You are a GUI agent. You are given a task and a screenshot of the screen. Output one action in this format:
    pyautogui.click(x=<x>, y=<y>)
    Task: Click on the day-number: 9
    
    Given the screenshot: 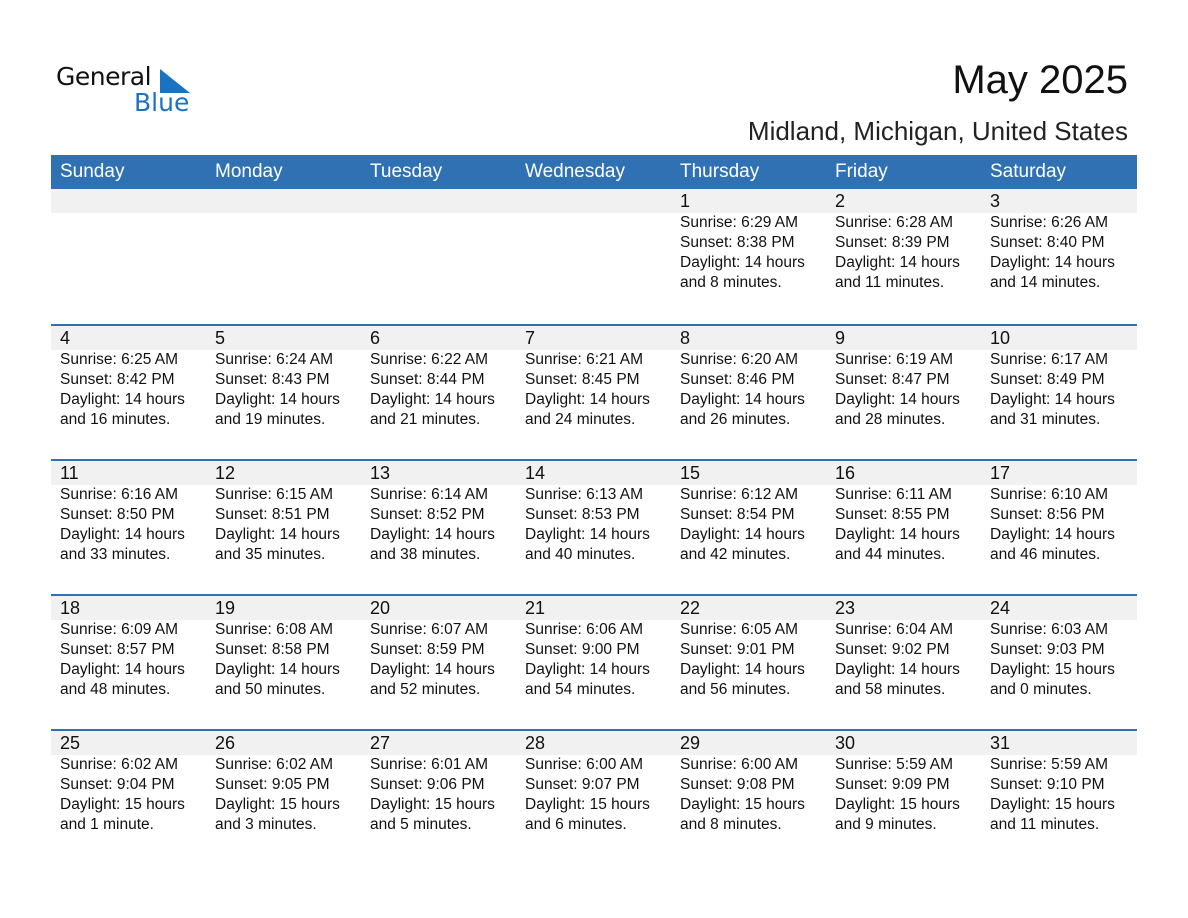 What is the action you would take?
    pyautogui.click(x=840, y=338)
    